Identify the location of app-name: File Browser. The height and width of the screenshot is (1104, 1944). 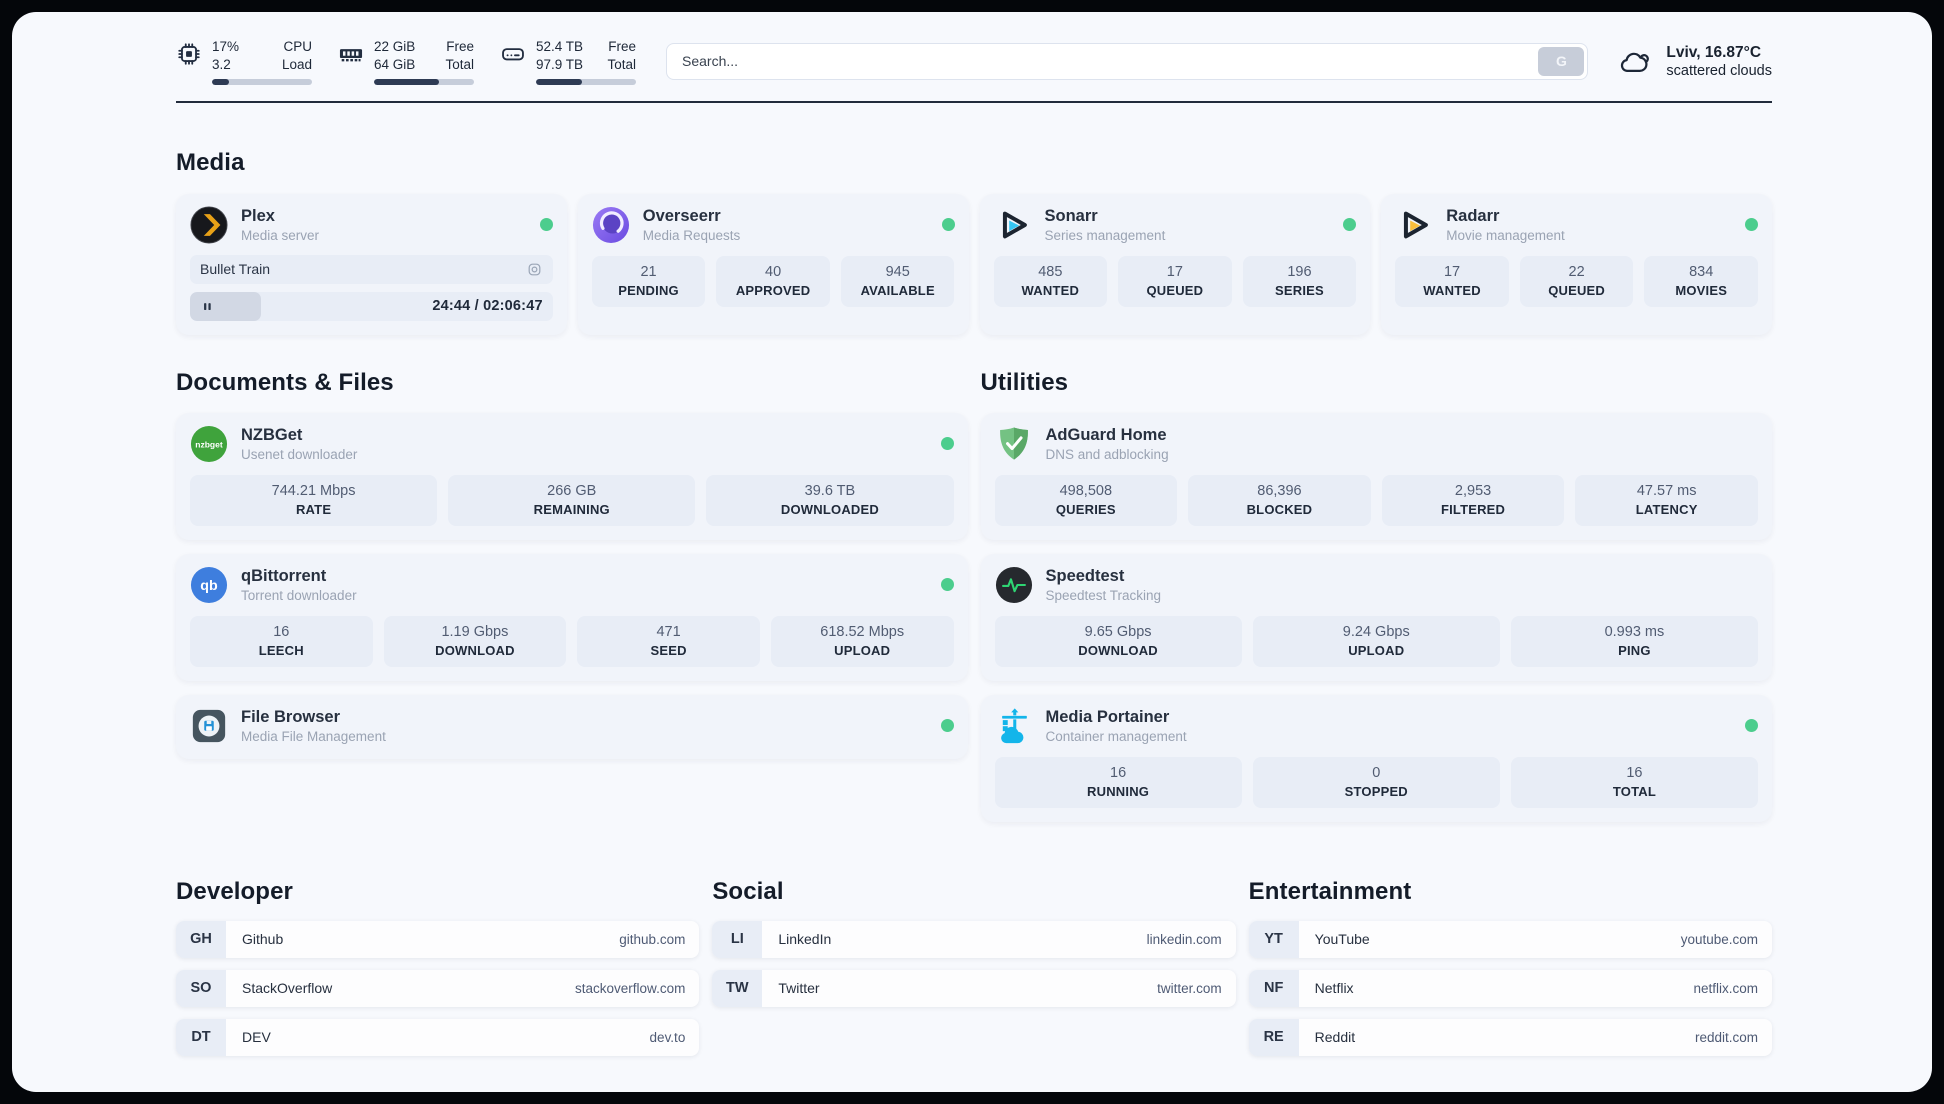
(291, 716).